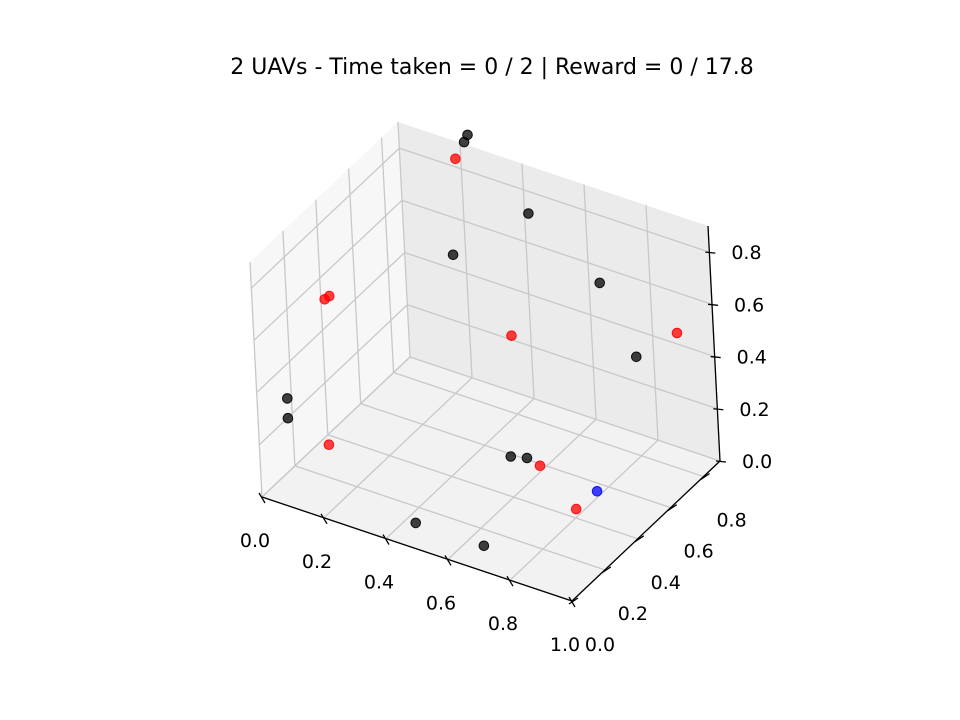 The height and width of the screenshot is (720, 960). I want to click on x-tick-label: 0.4, so click(379, 583).